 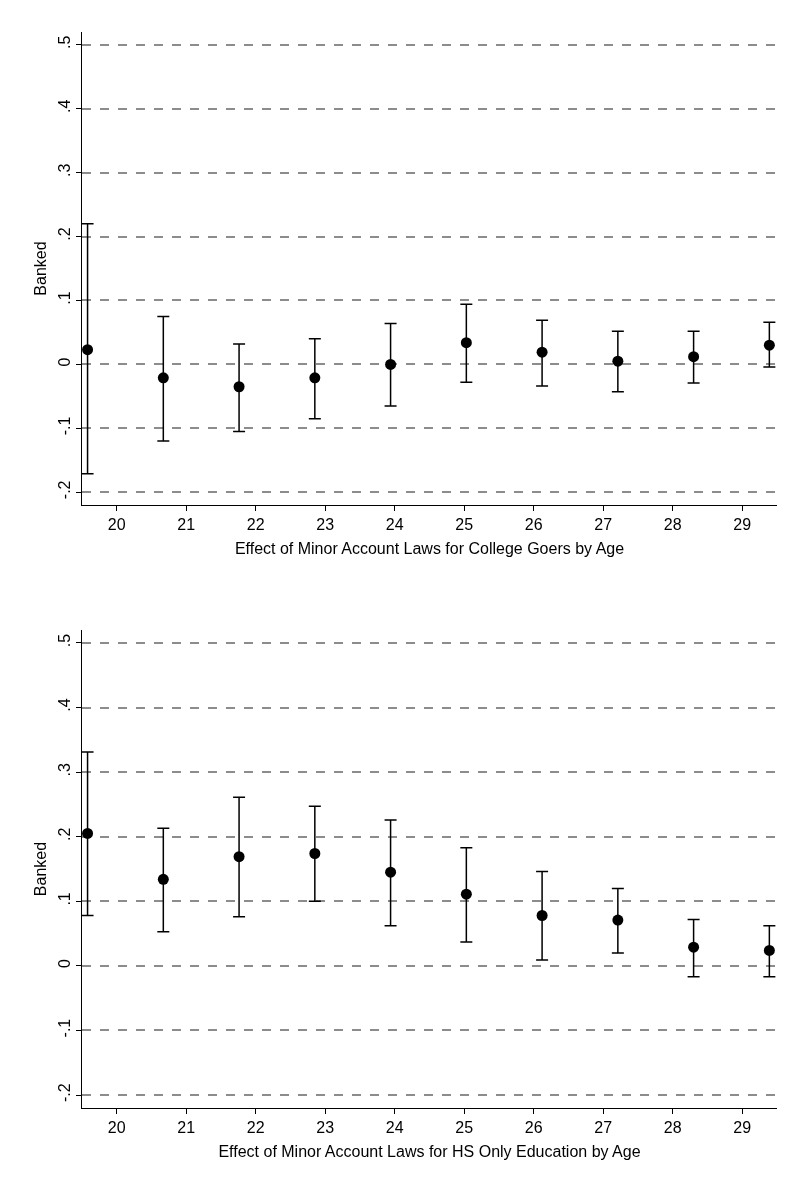 I want to click on x-axis-title: Effect of Minor Account Laws for College Goers by Age, so click(x=429, y=548).